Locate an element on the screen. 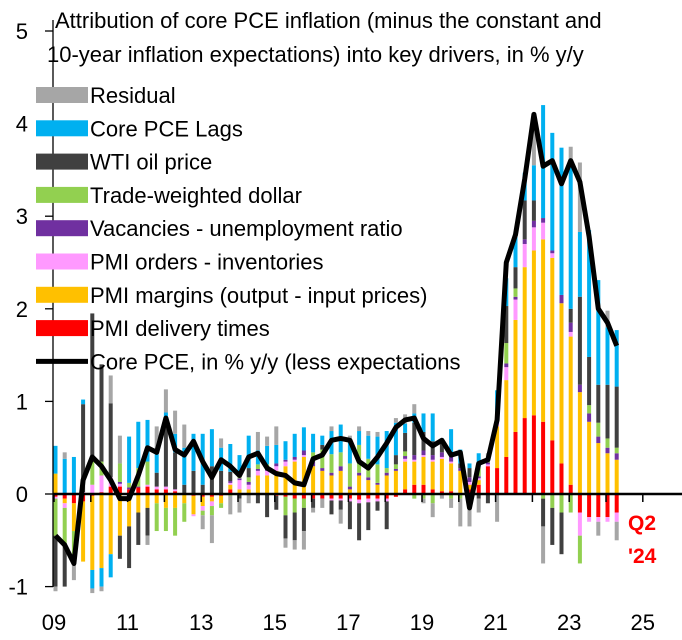 The image size is (682, 640). y-tick-label: 1 is located at coordinates (22, 401).